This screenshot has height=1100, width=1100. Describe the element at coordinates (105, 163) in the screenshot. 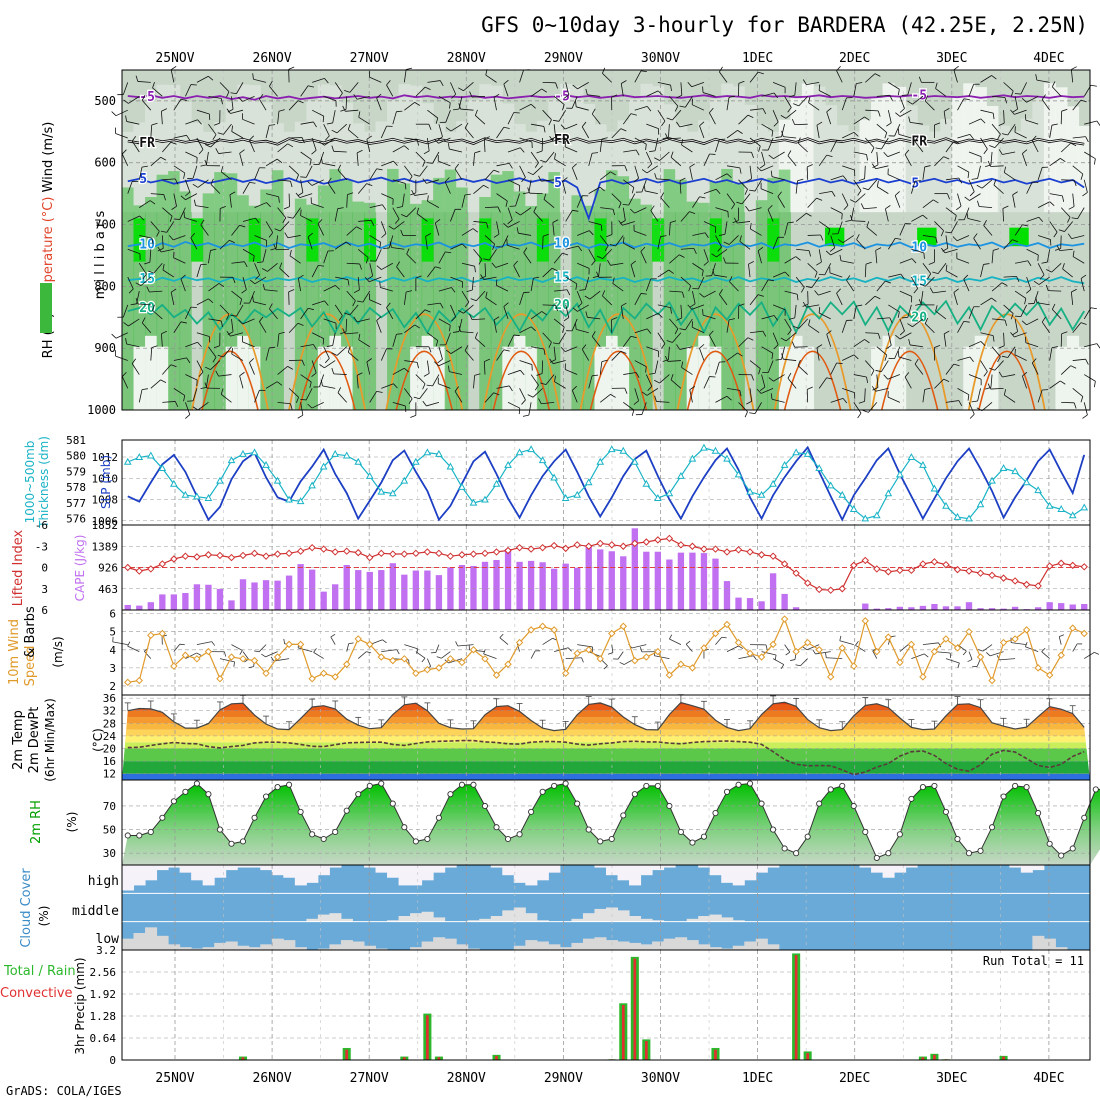

I see `pressure-tick-label: 600` at that location.